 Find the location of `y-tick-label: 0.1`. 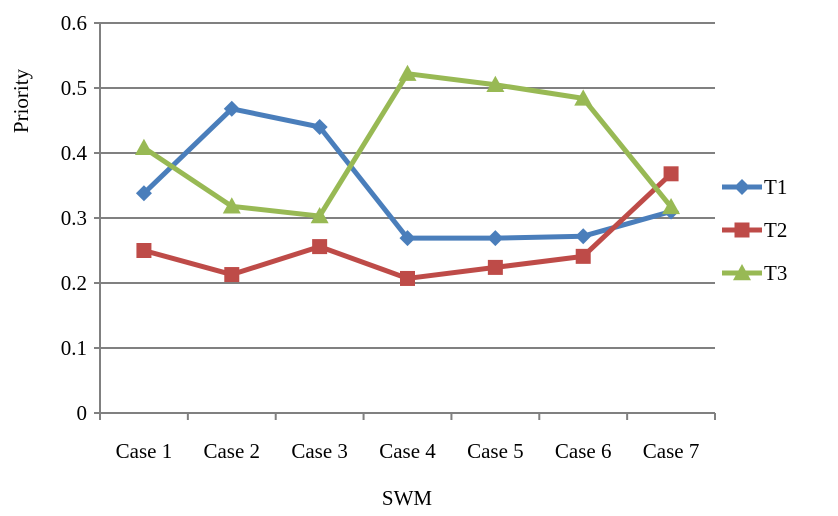

y-tick-label: 0.1 is located at coordinates (74, 348).